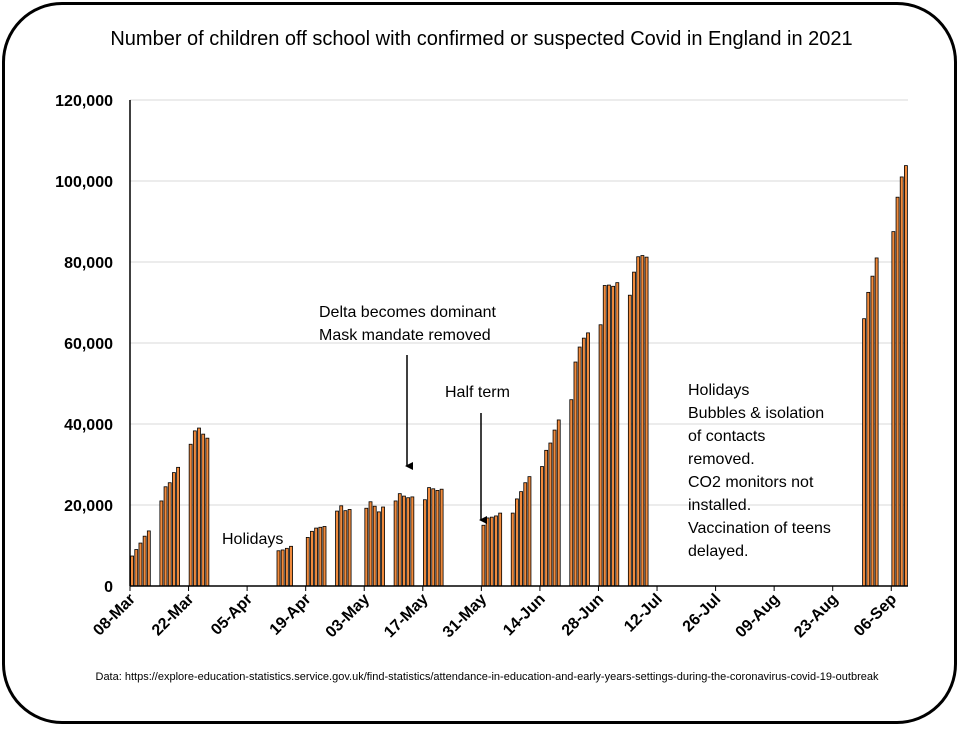 This screenshot has width=963, height=730. Describe the element at coordinates (88, 425) in the screenshot. I see `y-tick-label: 40,000` at that location.